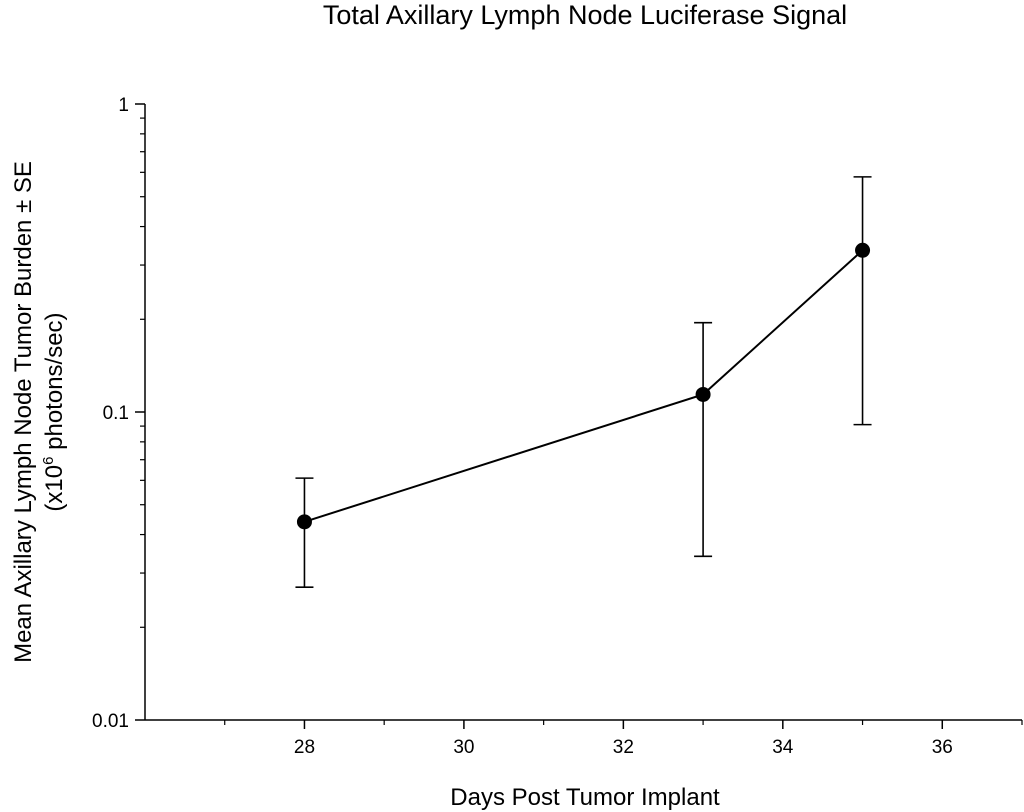 This screenshot has width=1024, height=812. I want to click on y-tick-label: 0.1, so click(116, 413).